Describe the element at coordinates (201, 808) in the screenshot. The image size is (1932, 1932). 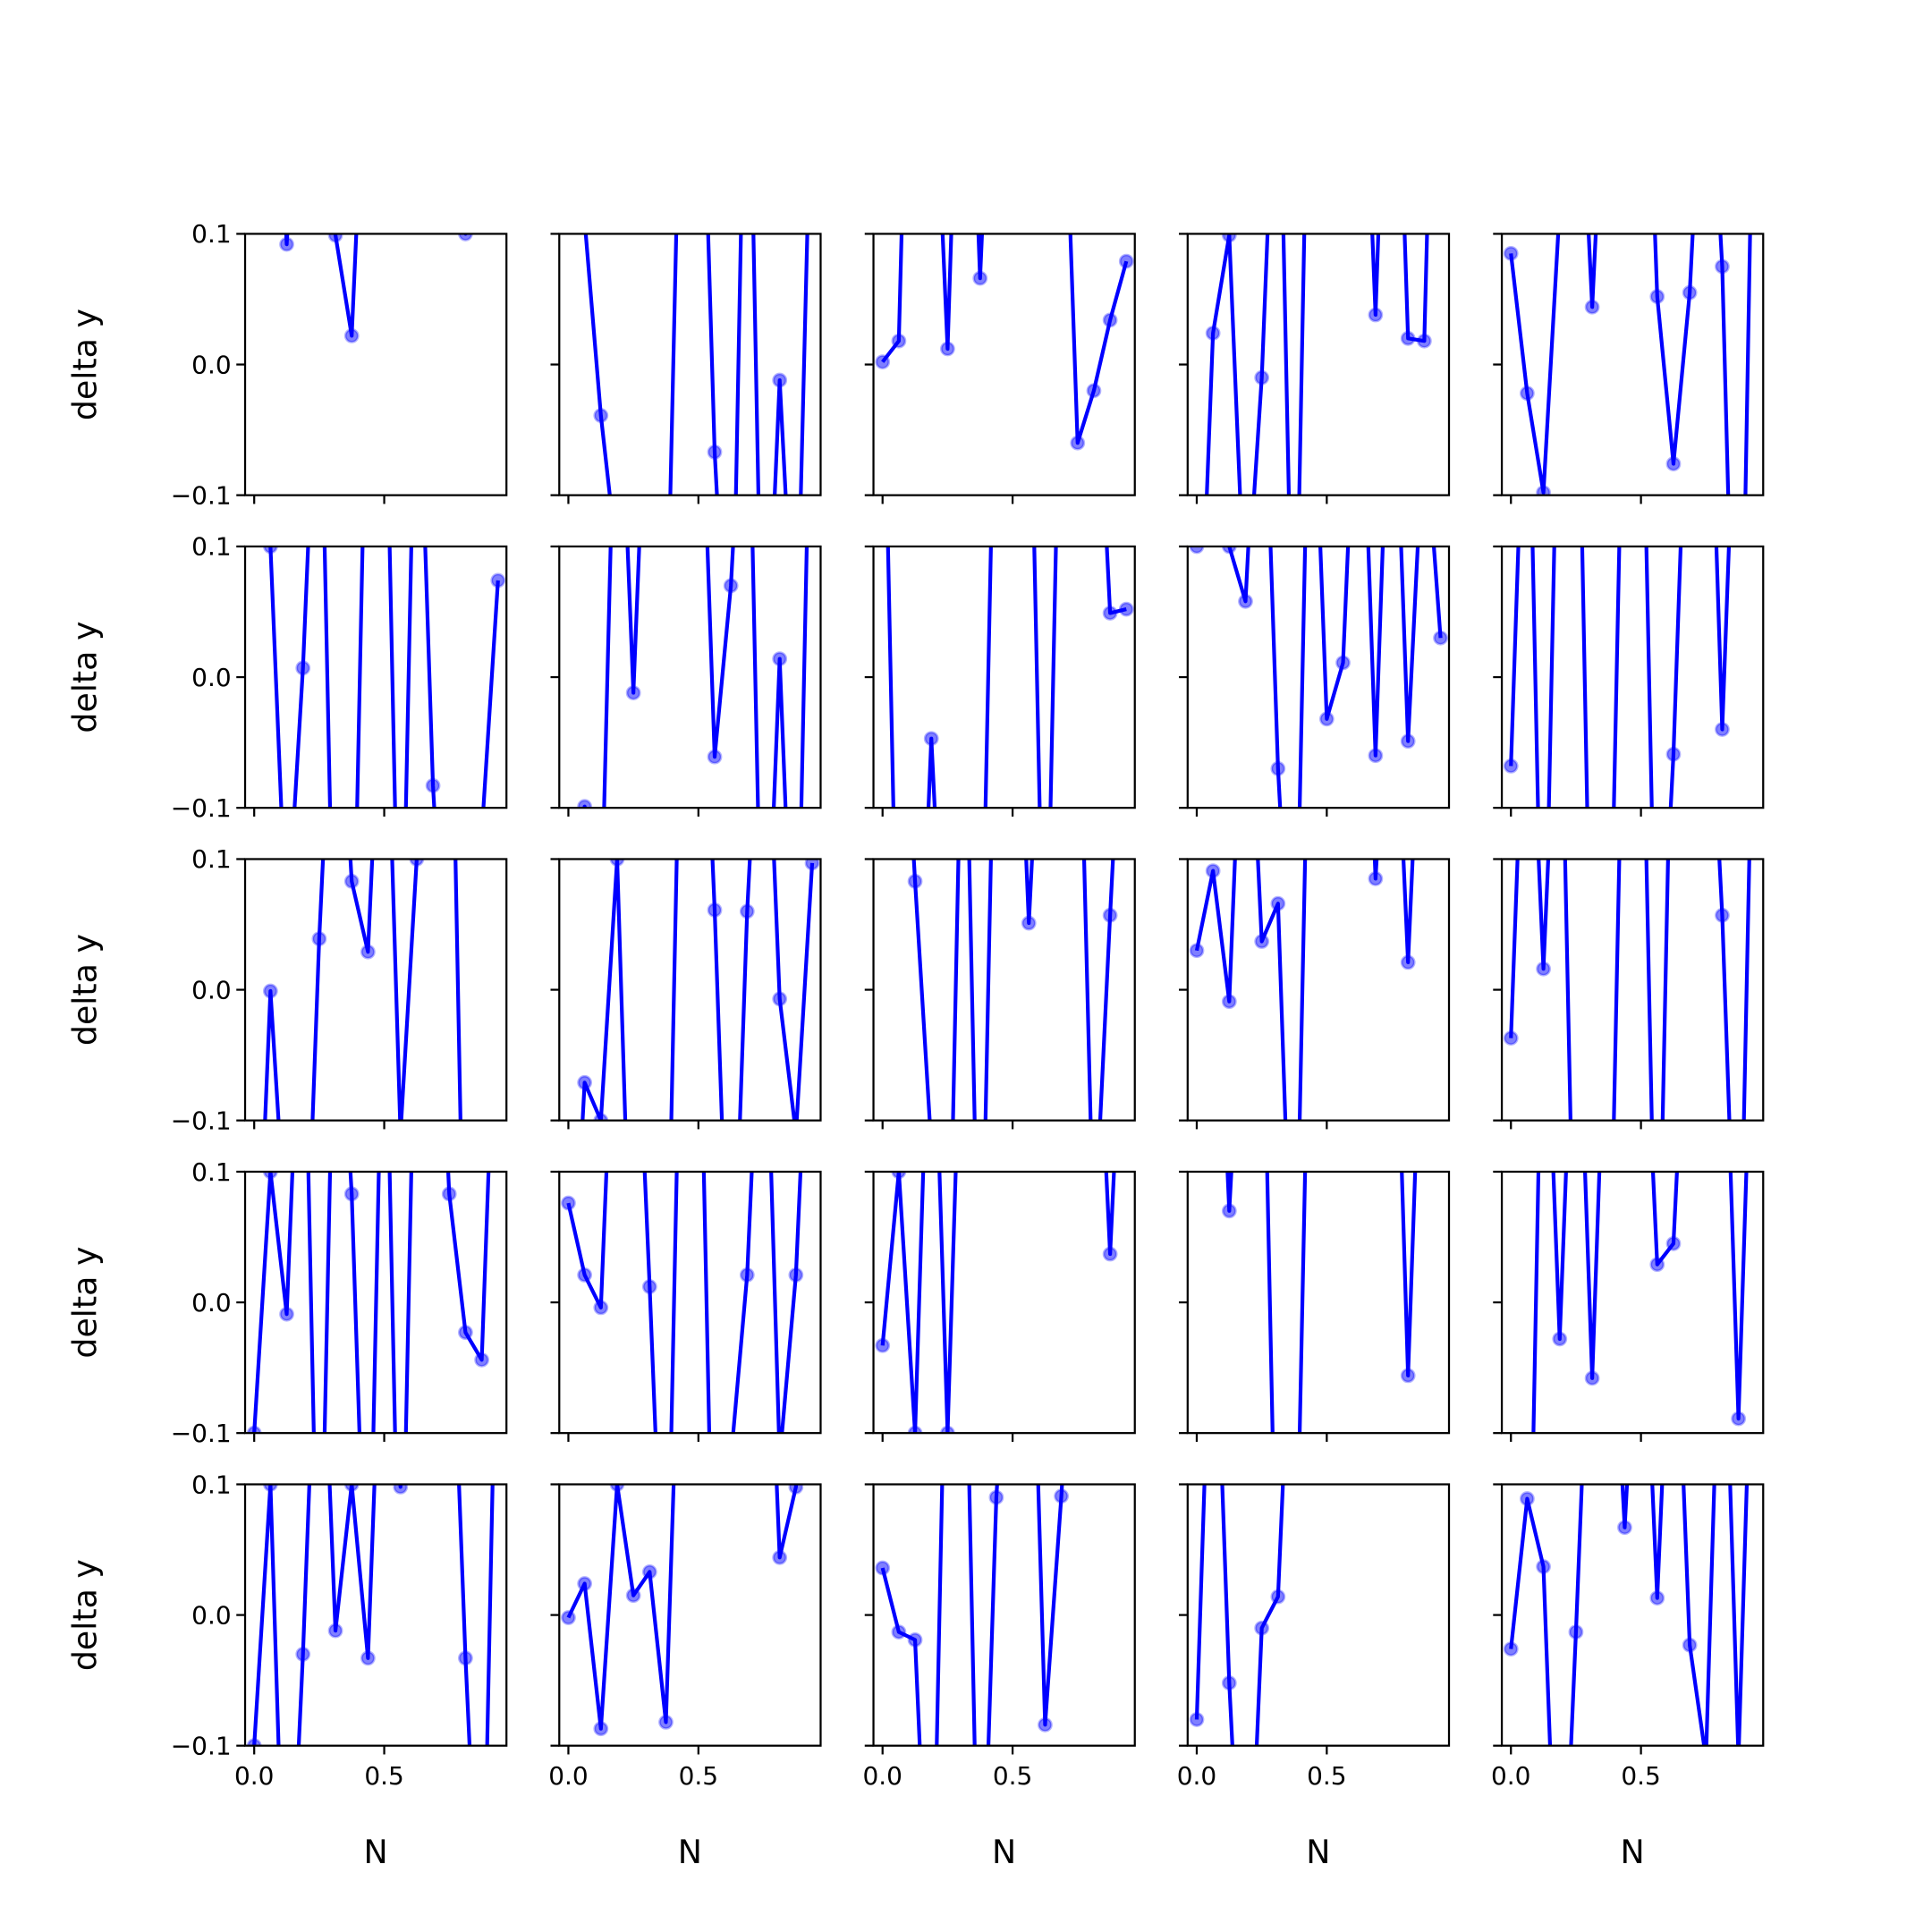
I see `y-tick-label: −0.1` at that location.